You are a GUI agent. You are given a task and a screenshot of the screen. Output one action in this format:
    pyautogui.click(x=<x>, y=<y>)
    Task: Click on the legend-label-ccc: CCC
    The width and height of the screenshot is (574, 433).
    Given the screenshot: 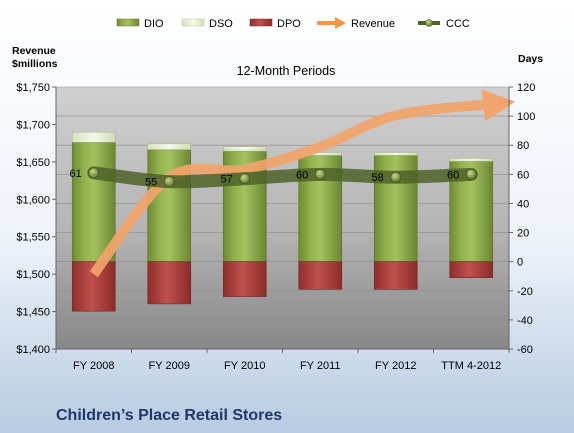 What is the action you would take?
    pyautogui.click(x=458, y=24)
    